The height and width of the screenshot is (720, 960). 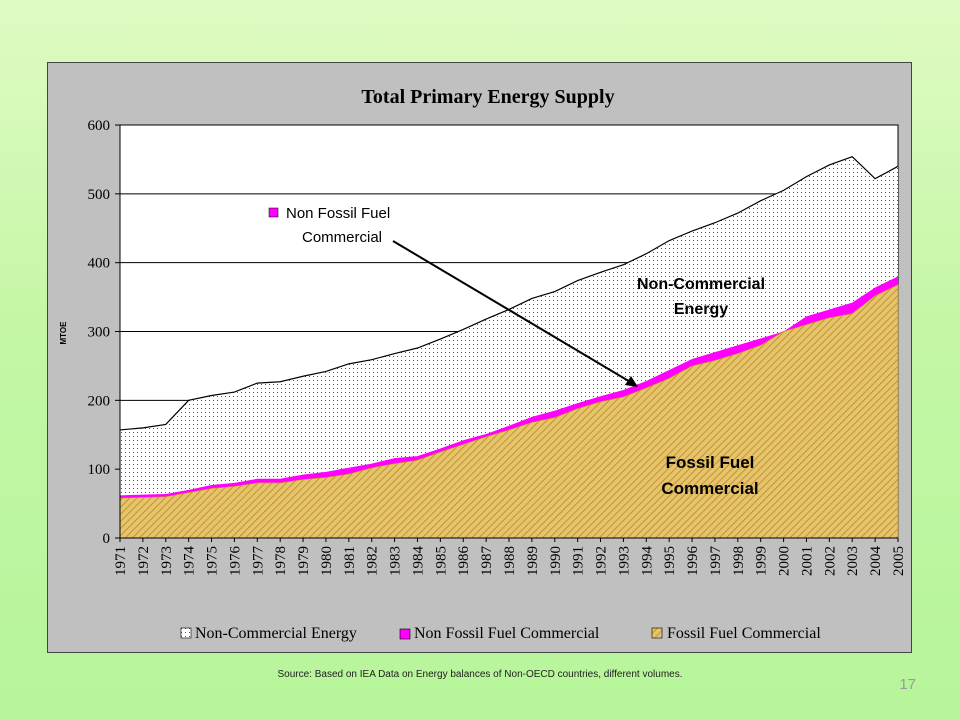 What do you see at coordinates (830, 561) in the screenshot?
I see `x-tick-label: 2002` at bounding box center [830, 561].